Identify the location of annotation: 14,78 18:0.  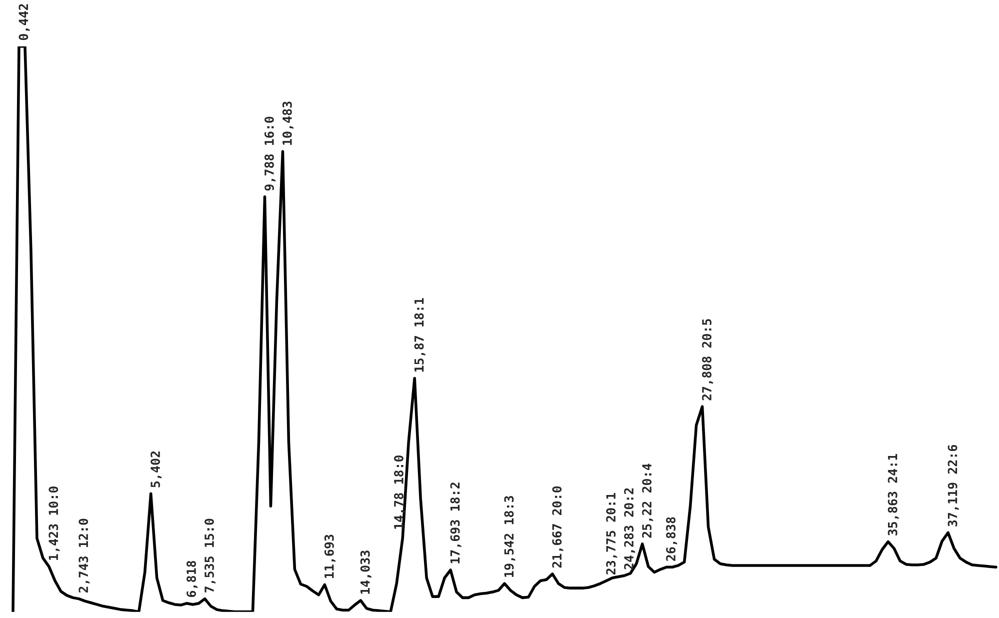
(400, 492).